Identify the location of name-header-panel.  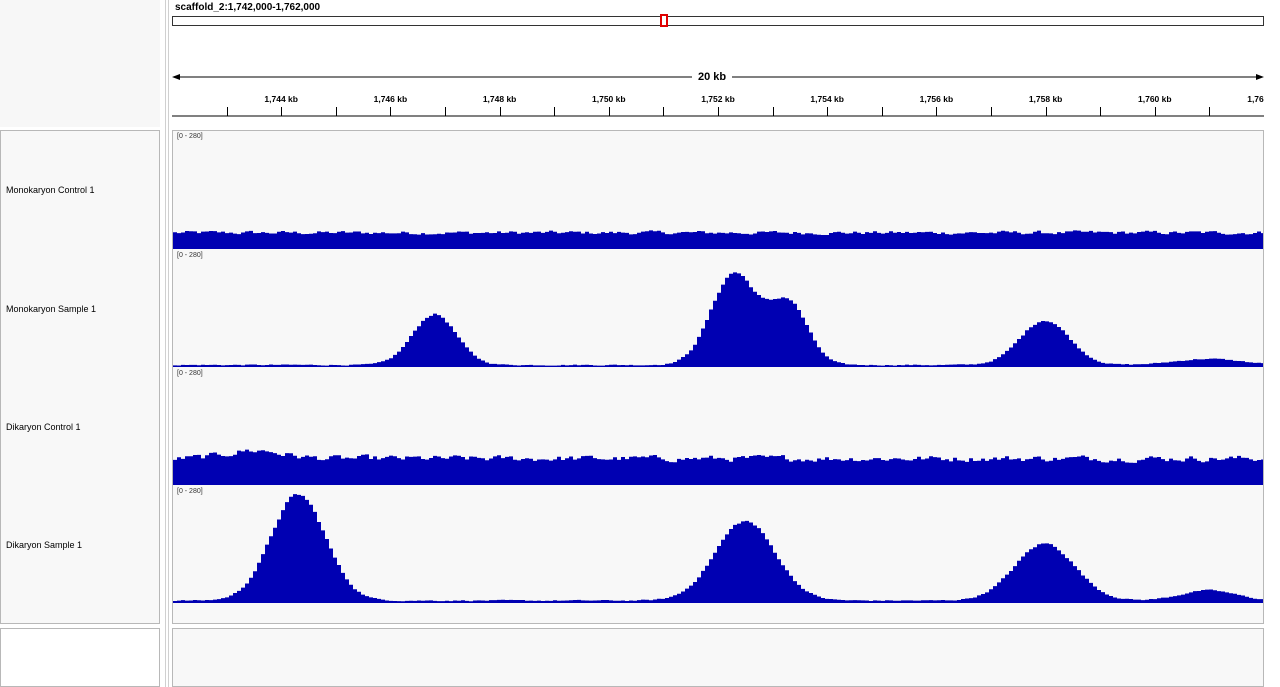
(80, 63).